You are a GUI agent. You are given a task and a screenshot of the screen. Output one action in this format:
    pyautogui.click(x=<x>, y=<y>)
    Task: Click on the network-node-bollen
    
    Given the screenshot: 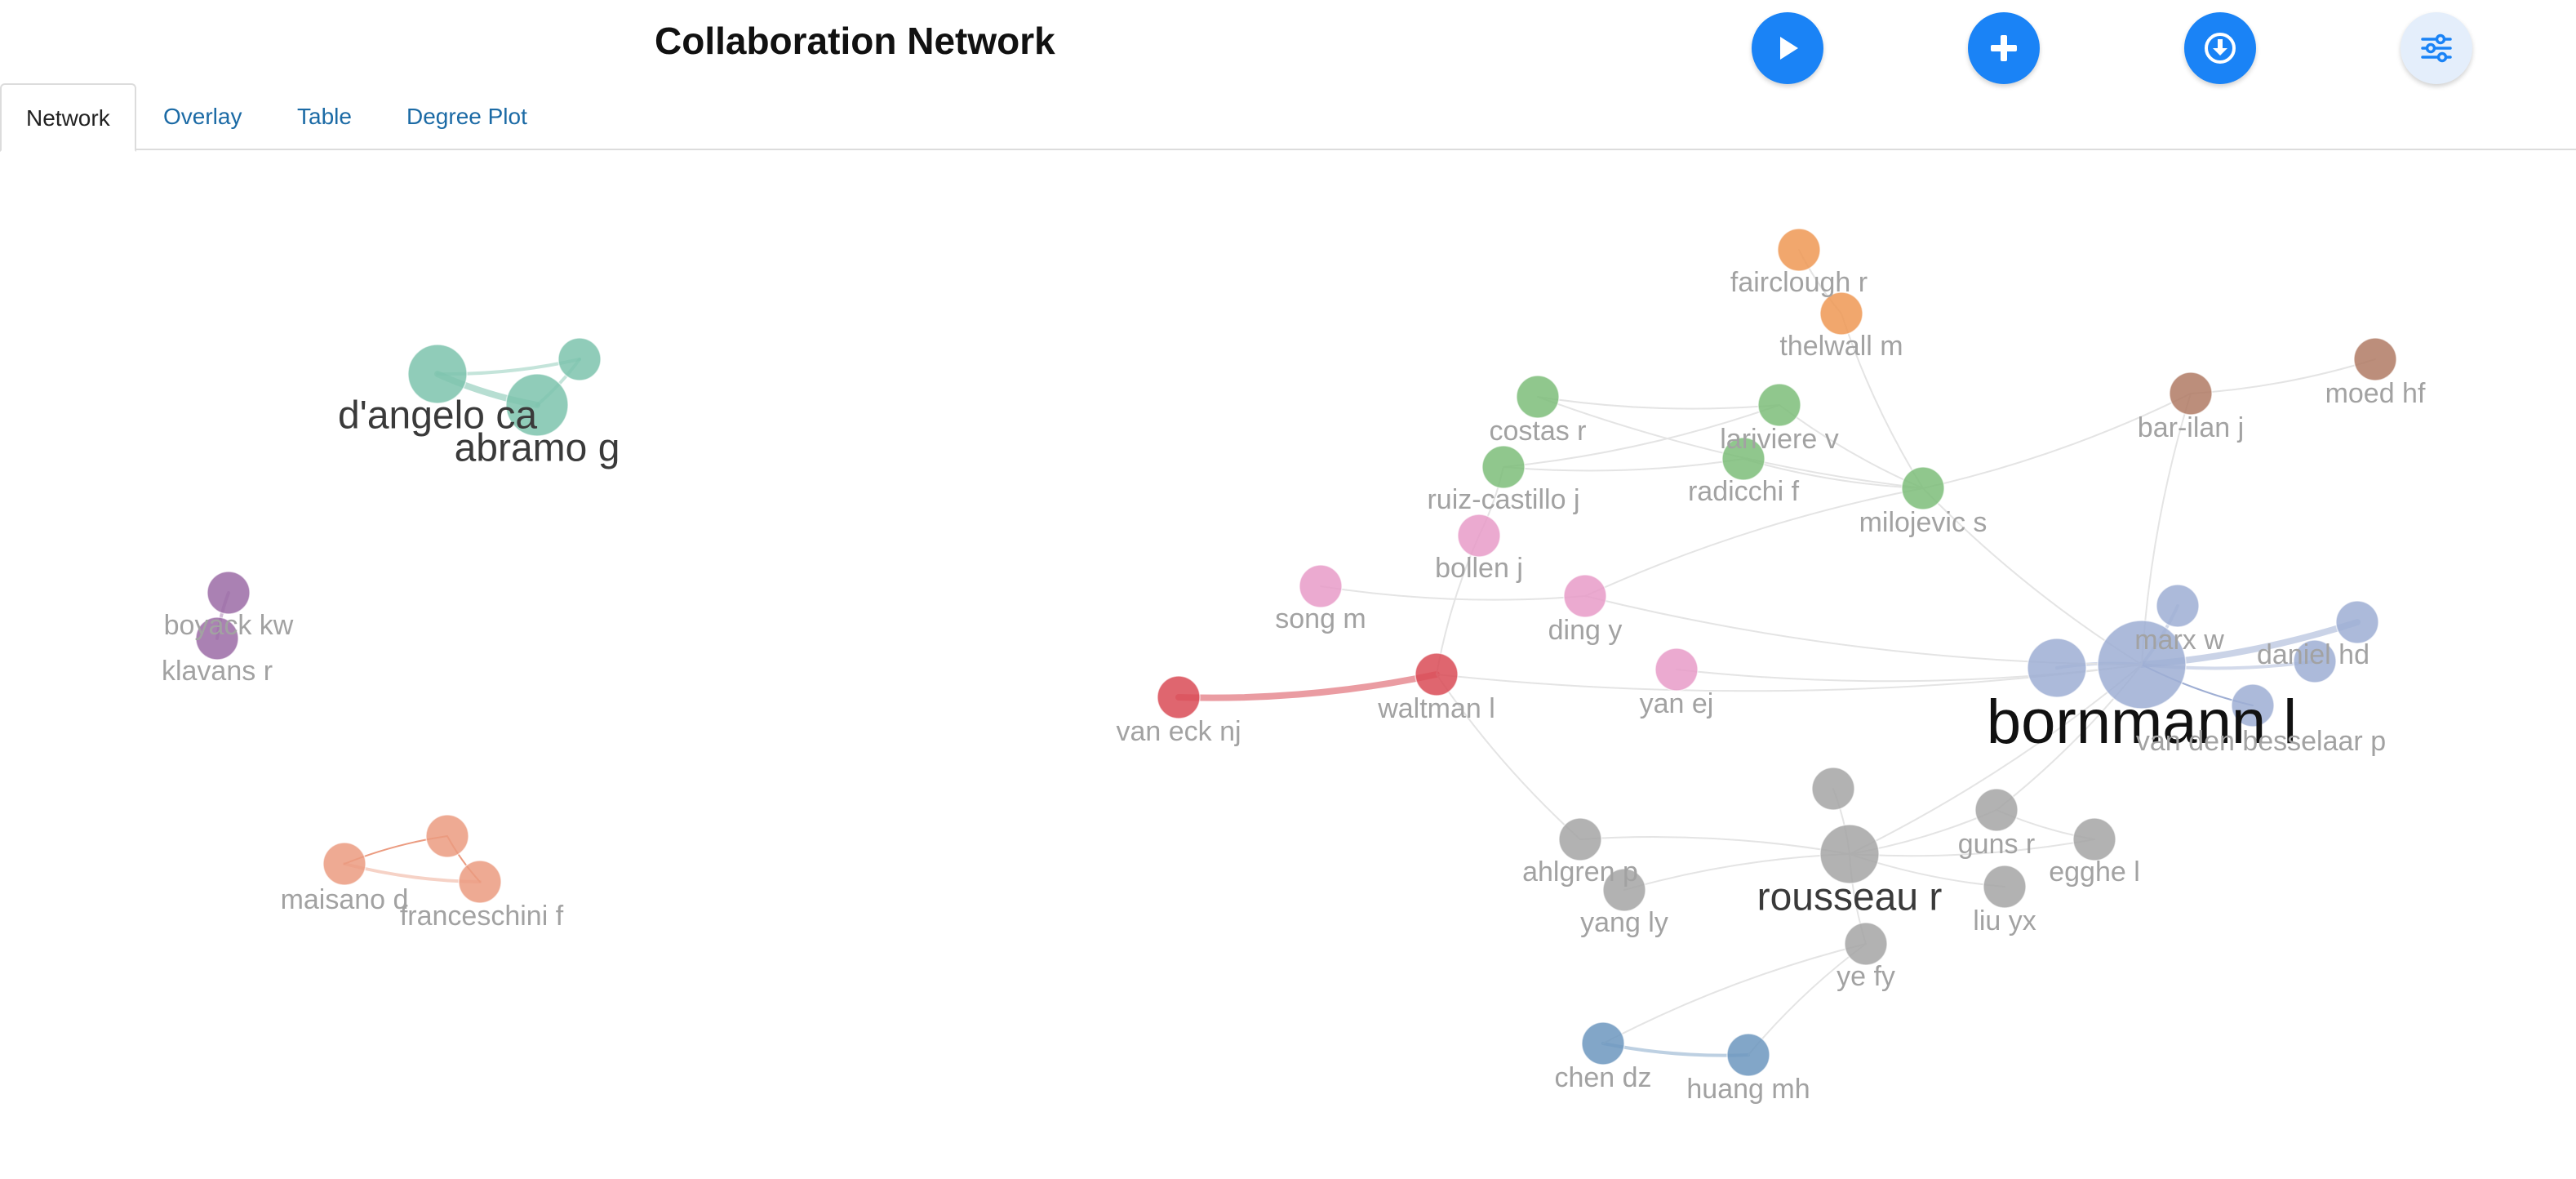 What is the action you would take?
    pyautogui.click(x=1479, y=536)
    